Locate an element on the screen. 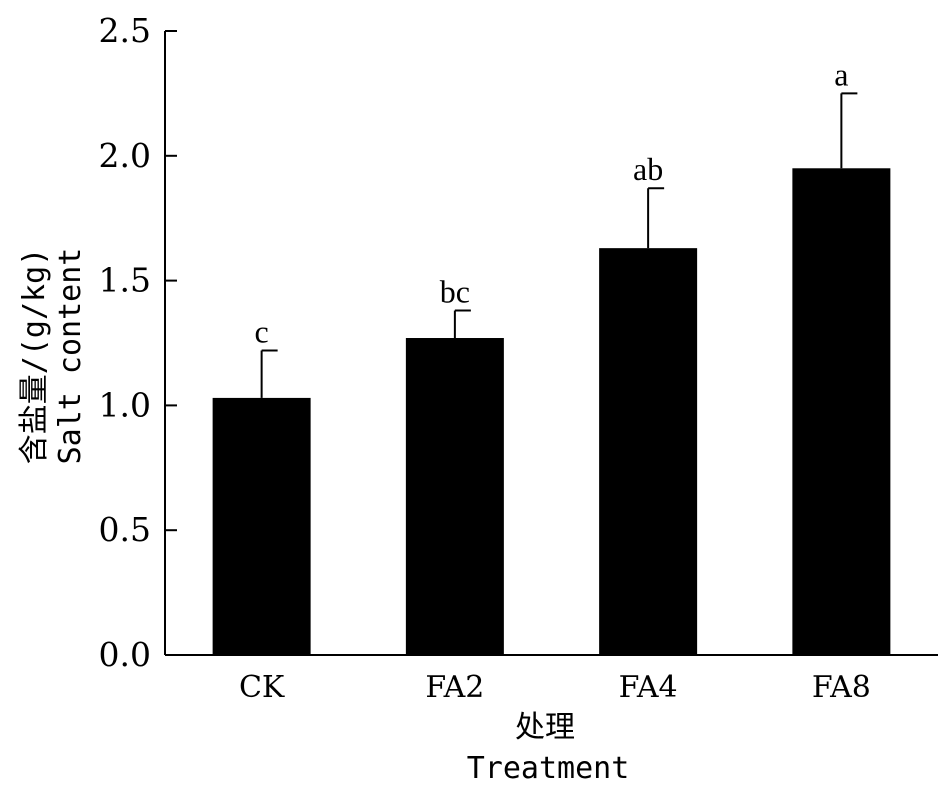 Image resolution: width=945 pixels, height=797 pixels. significance-label-ck: c is located at coordinates (262, 331).